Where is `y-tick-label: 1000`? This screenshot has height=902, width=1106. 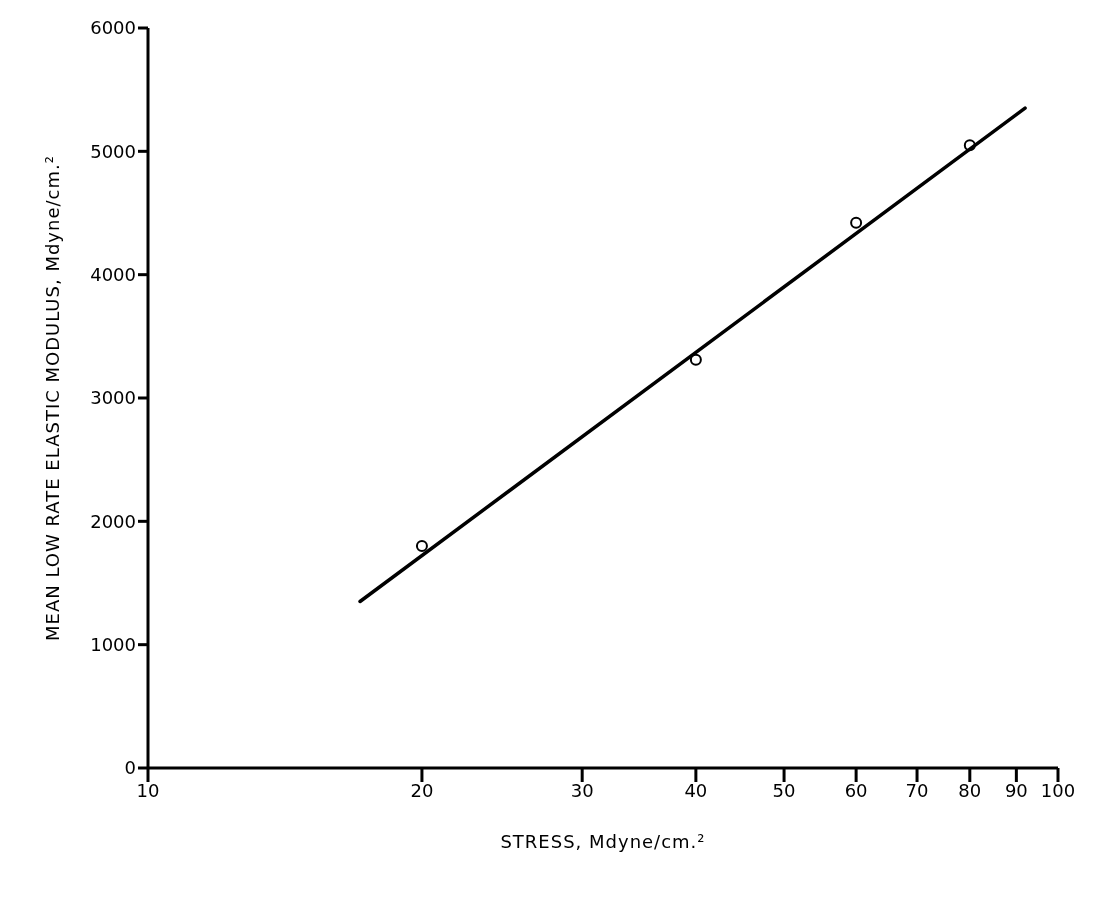
y-tick-label: 1000 is located at coordinates (113, 645).